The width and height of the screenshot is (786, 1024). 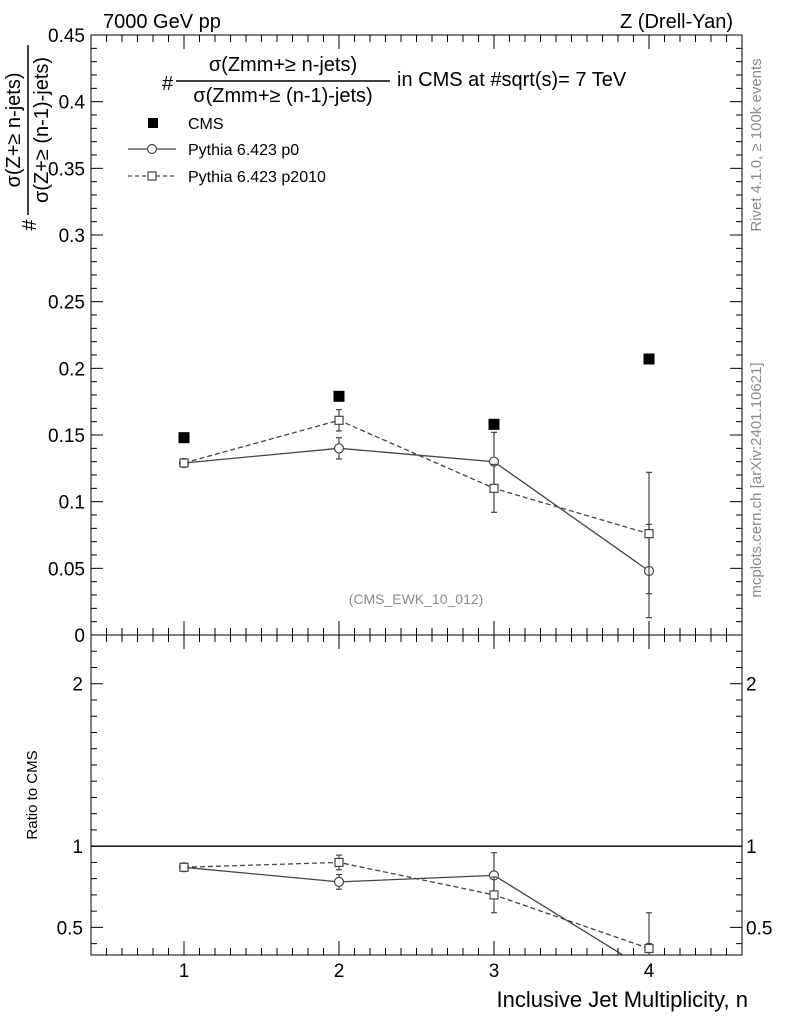 I want to click on title-numerator: σ(Zmm+≥ n-jets), so click(x=283, y=65).